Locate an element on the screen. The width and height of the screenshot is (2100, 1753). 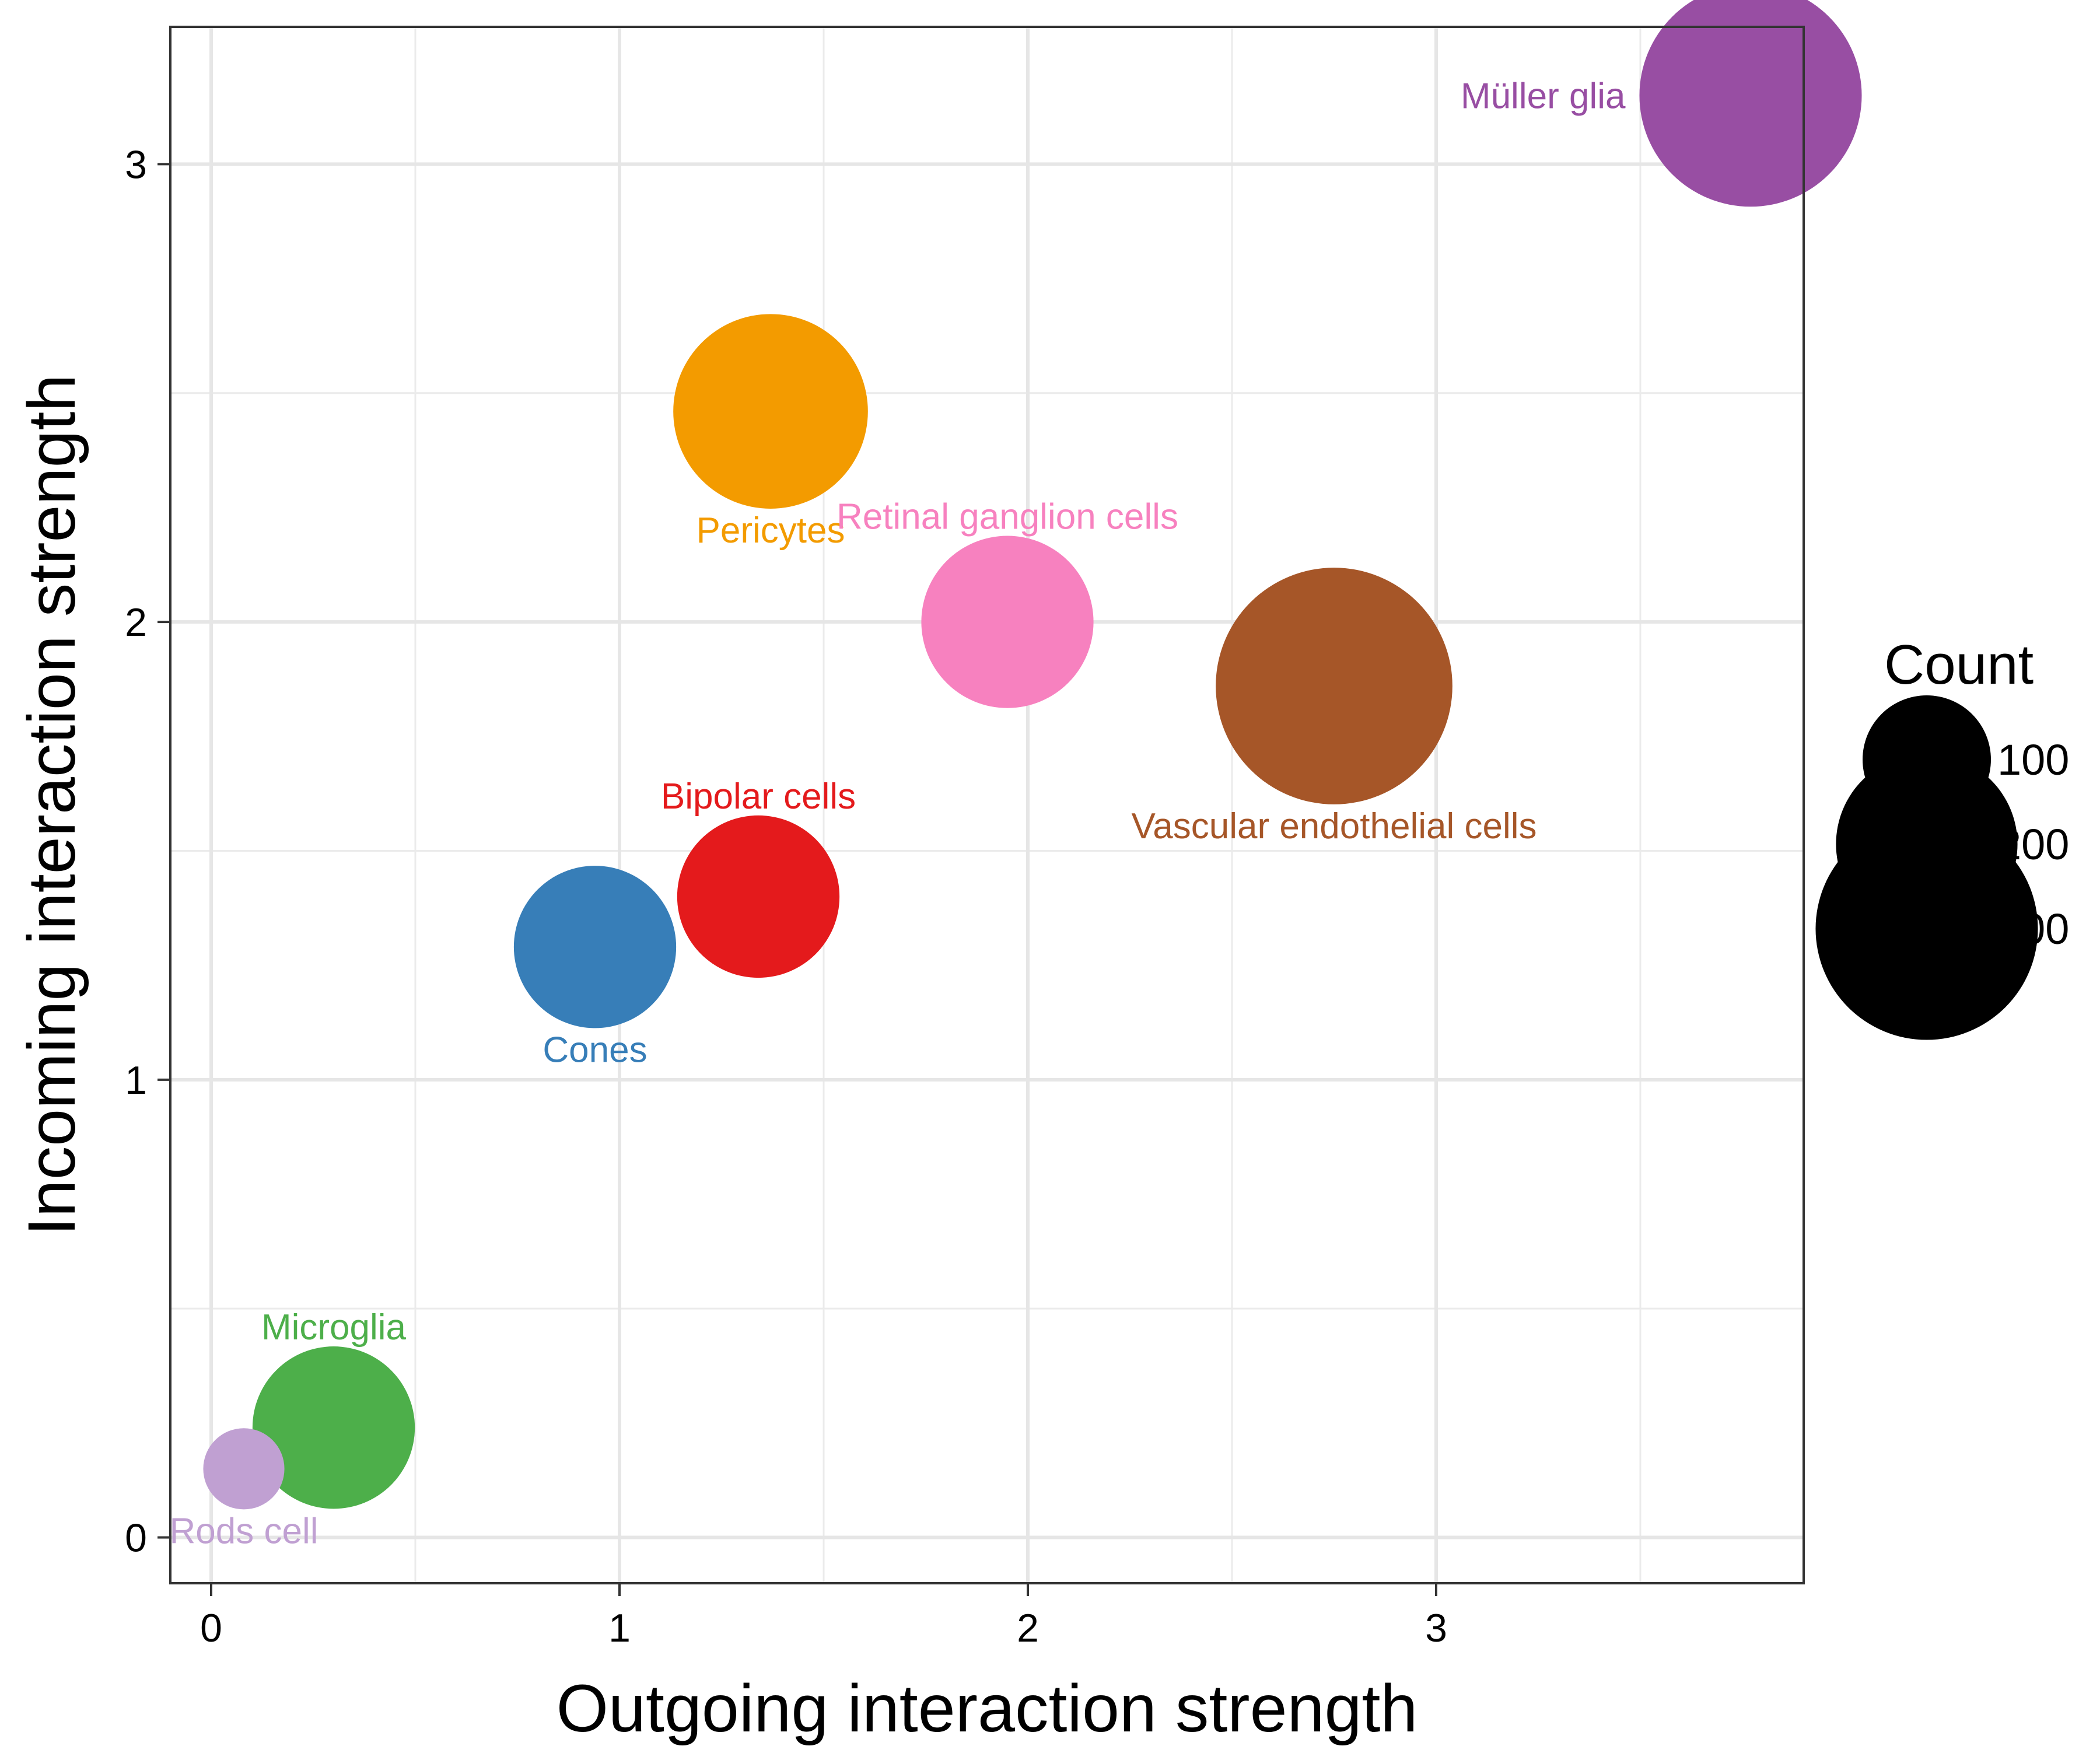
x-axis-title: Outgoing interaction strength is located at coordinates (987, 1708).